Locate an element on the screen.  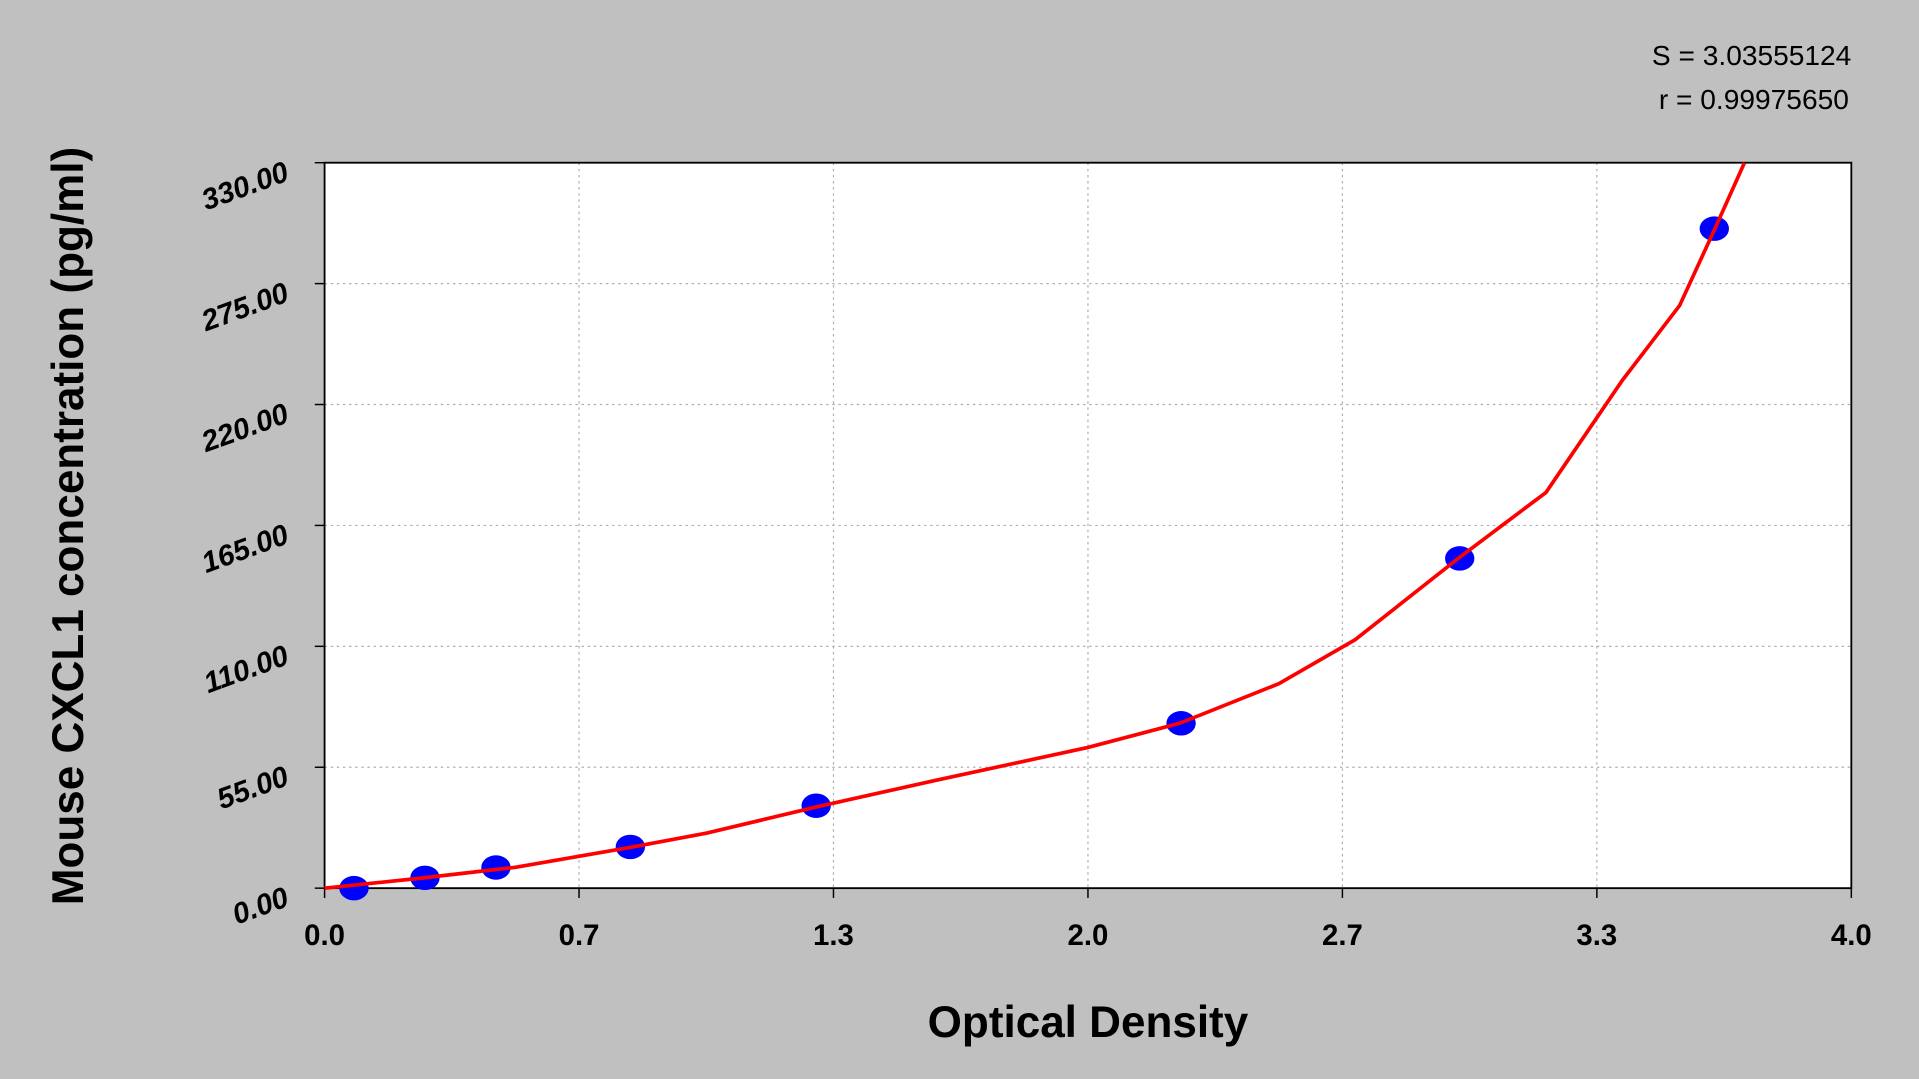
y-tick-label: 110.00 is located at coordinates (246, 669).